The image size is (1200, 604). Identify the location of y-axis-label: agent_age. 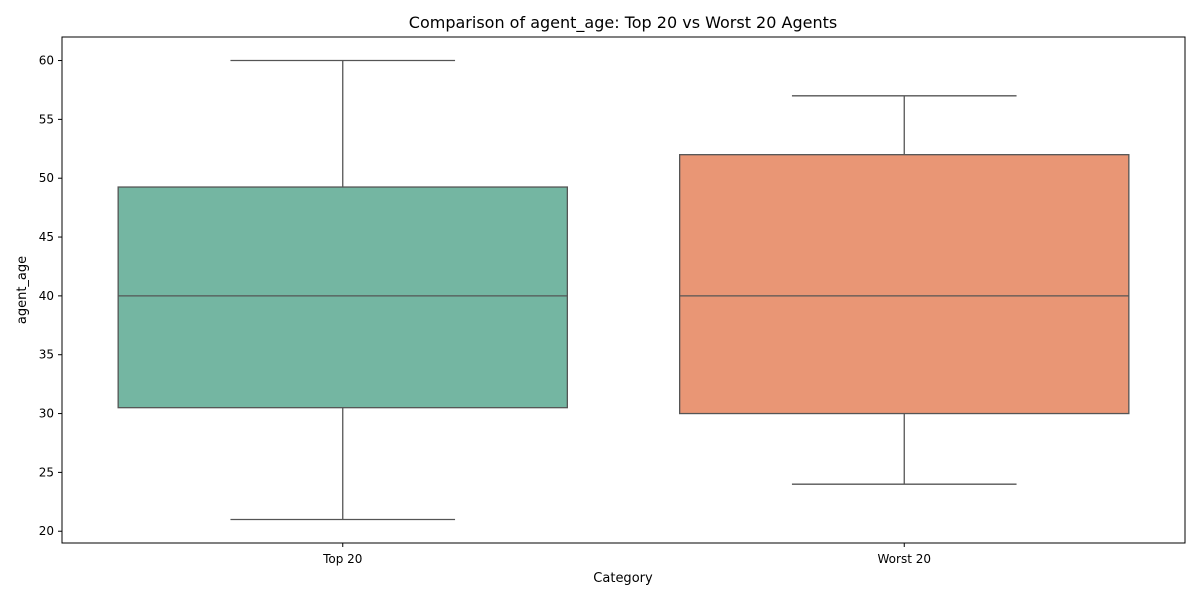
(22, 290).